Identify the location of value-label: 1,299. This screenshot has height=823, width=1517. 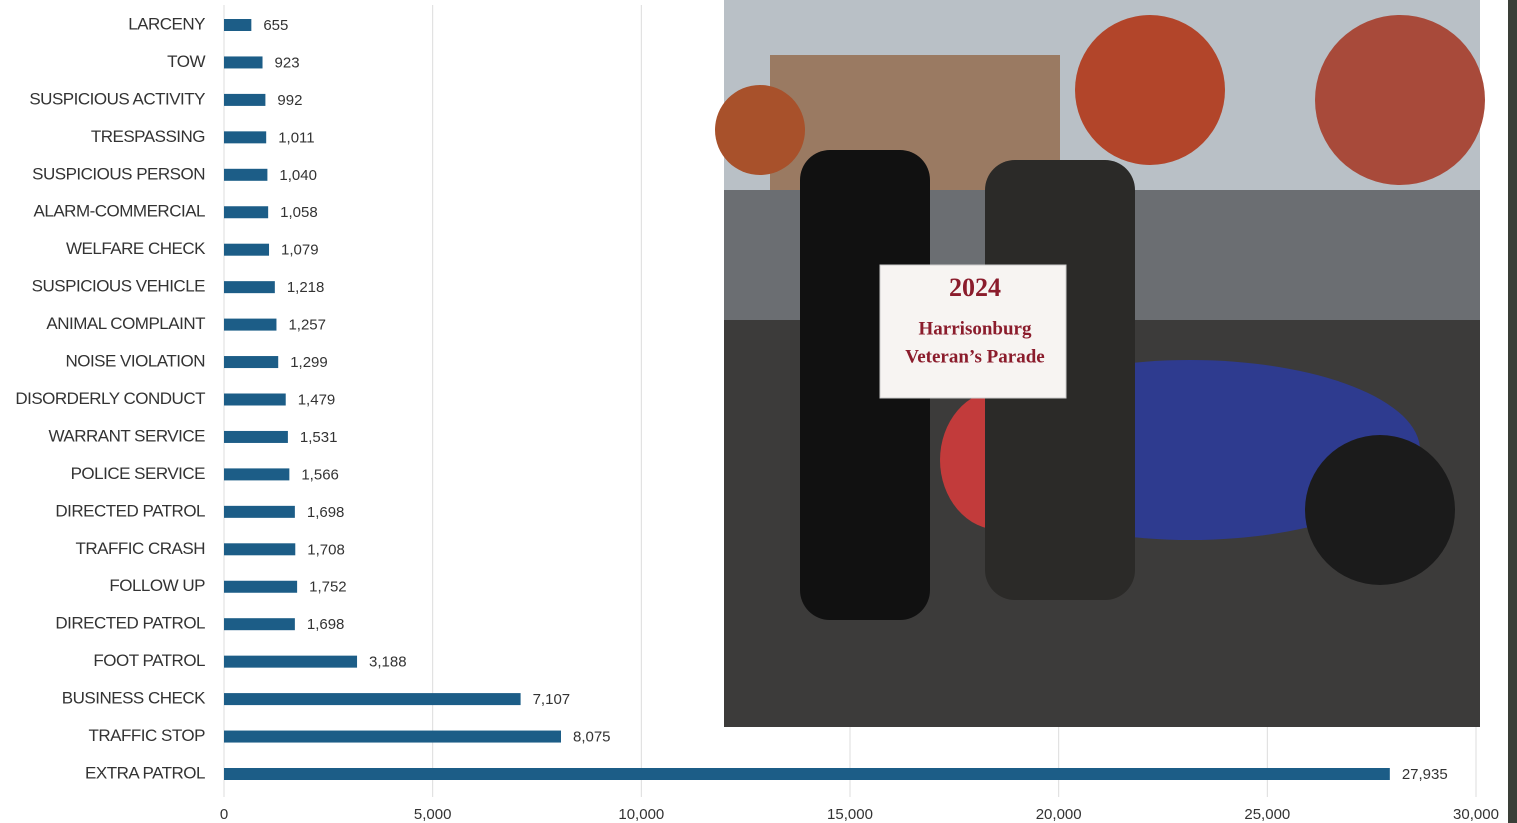
(309, 362).